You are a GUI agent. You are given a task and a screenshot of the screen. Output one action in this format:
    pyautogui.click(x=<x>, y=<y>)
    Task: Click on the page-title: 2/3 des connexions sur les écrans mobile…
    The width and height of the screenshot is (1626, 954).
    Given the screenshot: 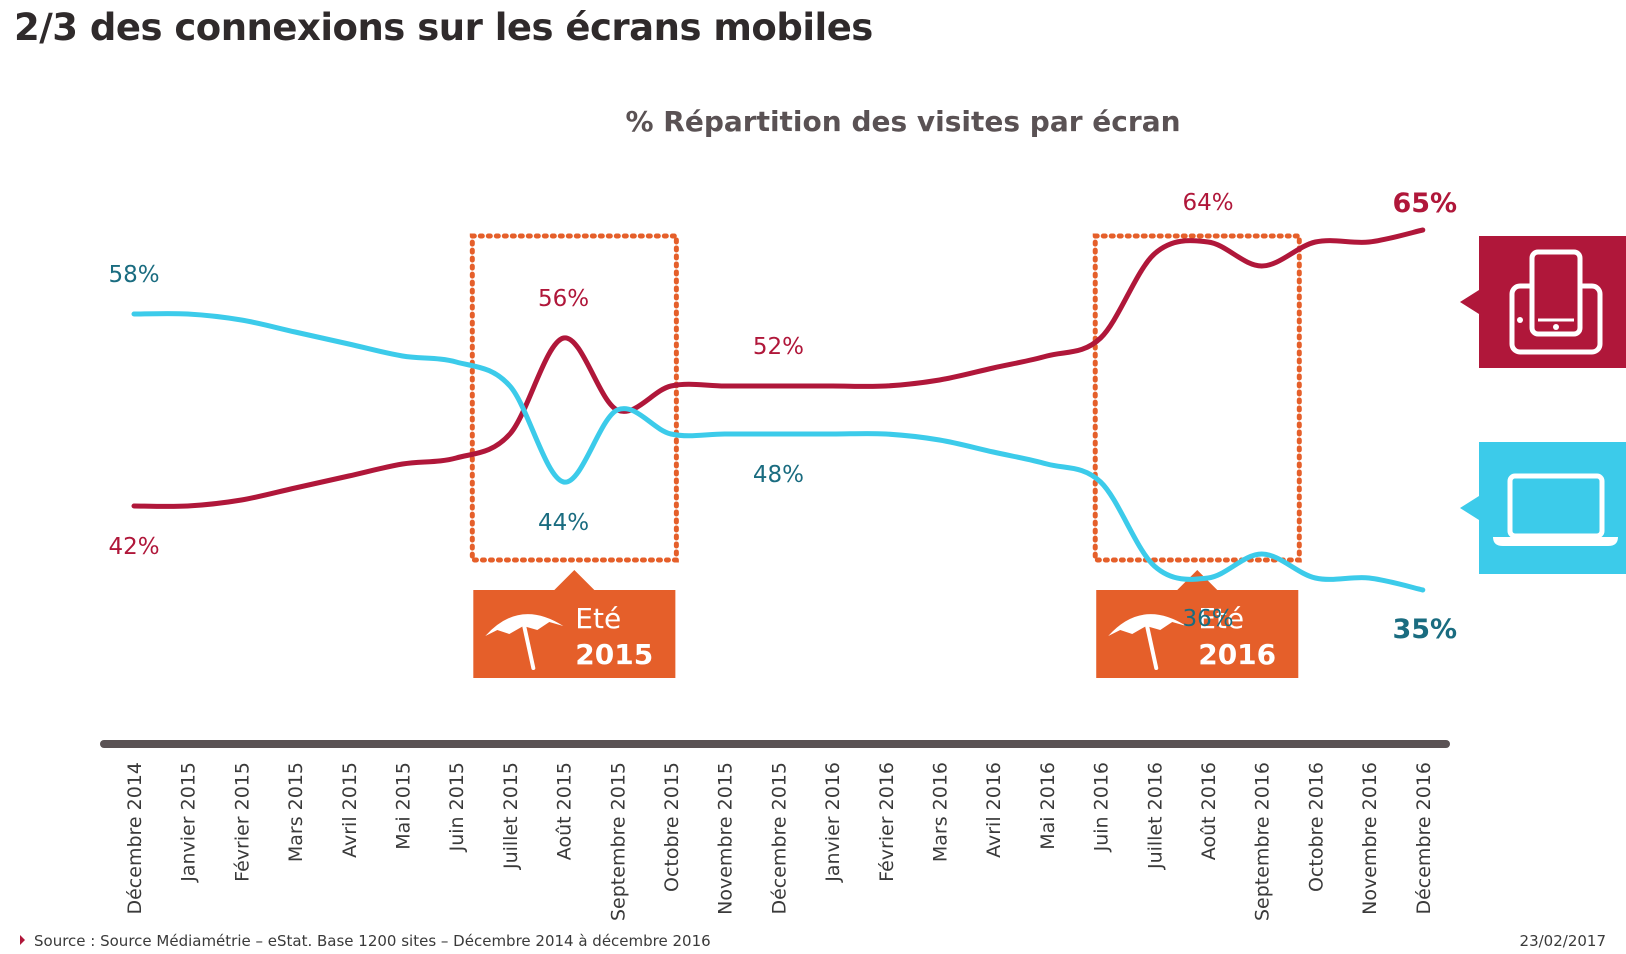 What is the action you would take?
    pyautogui.click(x=443, y=27)
    